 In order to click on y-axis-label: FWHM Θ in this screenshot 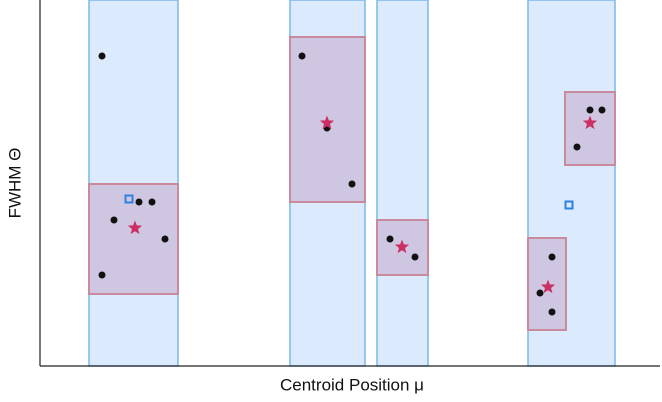, I will do `click(14, 183)`.